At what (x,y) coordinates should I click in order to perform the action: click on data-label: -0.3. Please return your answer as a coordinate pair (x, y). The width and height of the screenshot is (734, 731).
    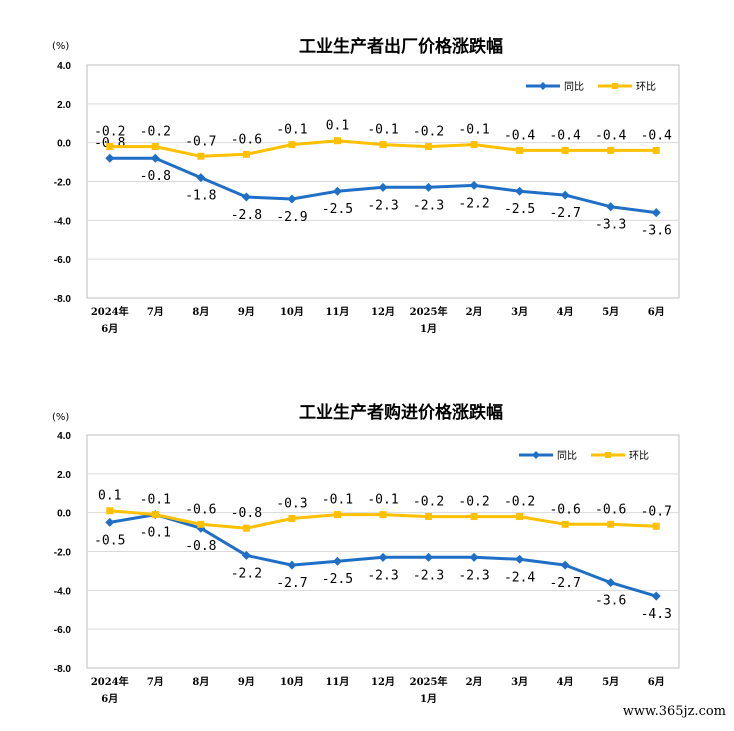
    Looking at the image, I should click on (291, 503).